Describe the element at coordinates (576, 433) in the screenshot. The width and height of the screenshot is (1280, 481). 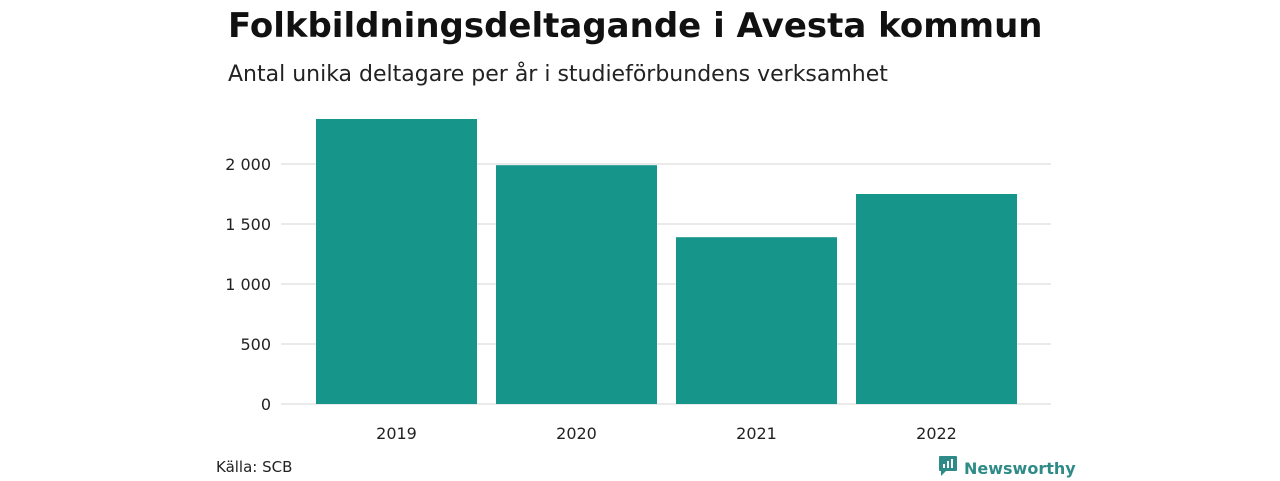
I see `x-tick-label: 2020` at that location.